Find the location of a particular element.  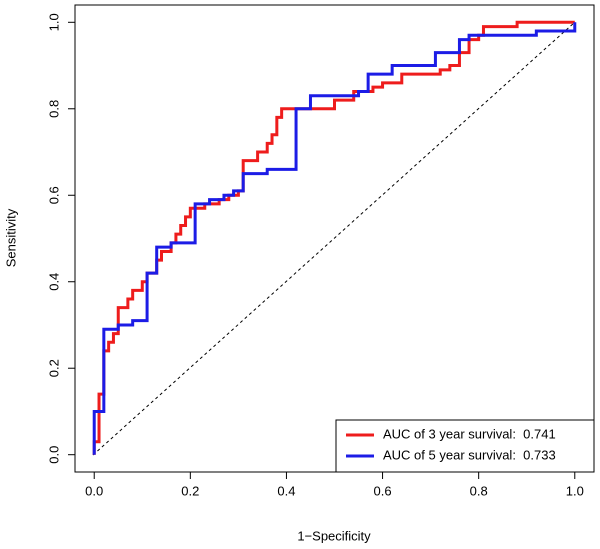

x-tick-label: 0.6 is located at coordinates (383, 490).